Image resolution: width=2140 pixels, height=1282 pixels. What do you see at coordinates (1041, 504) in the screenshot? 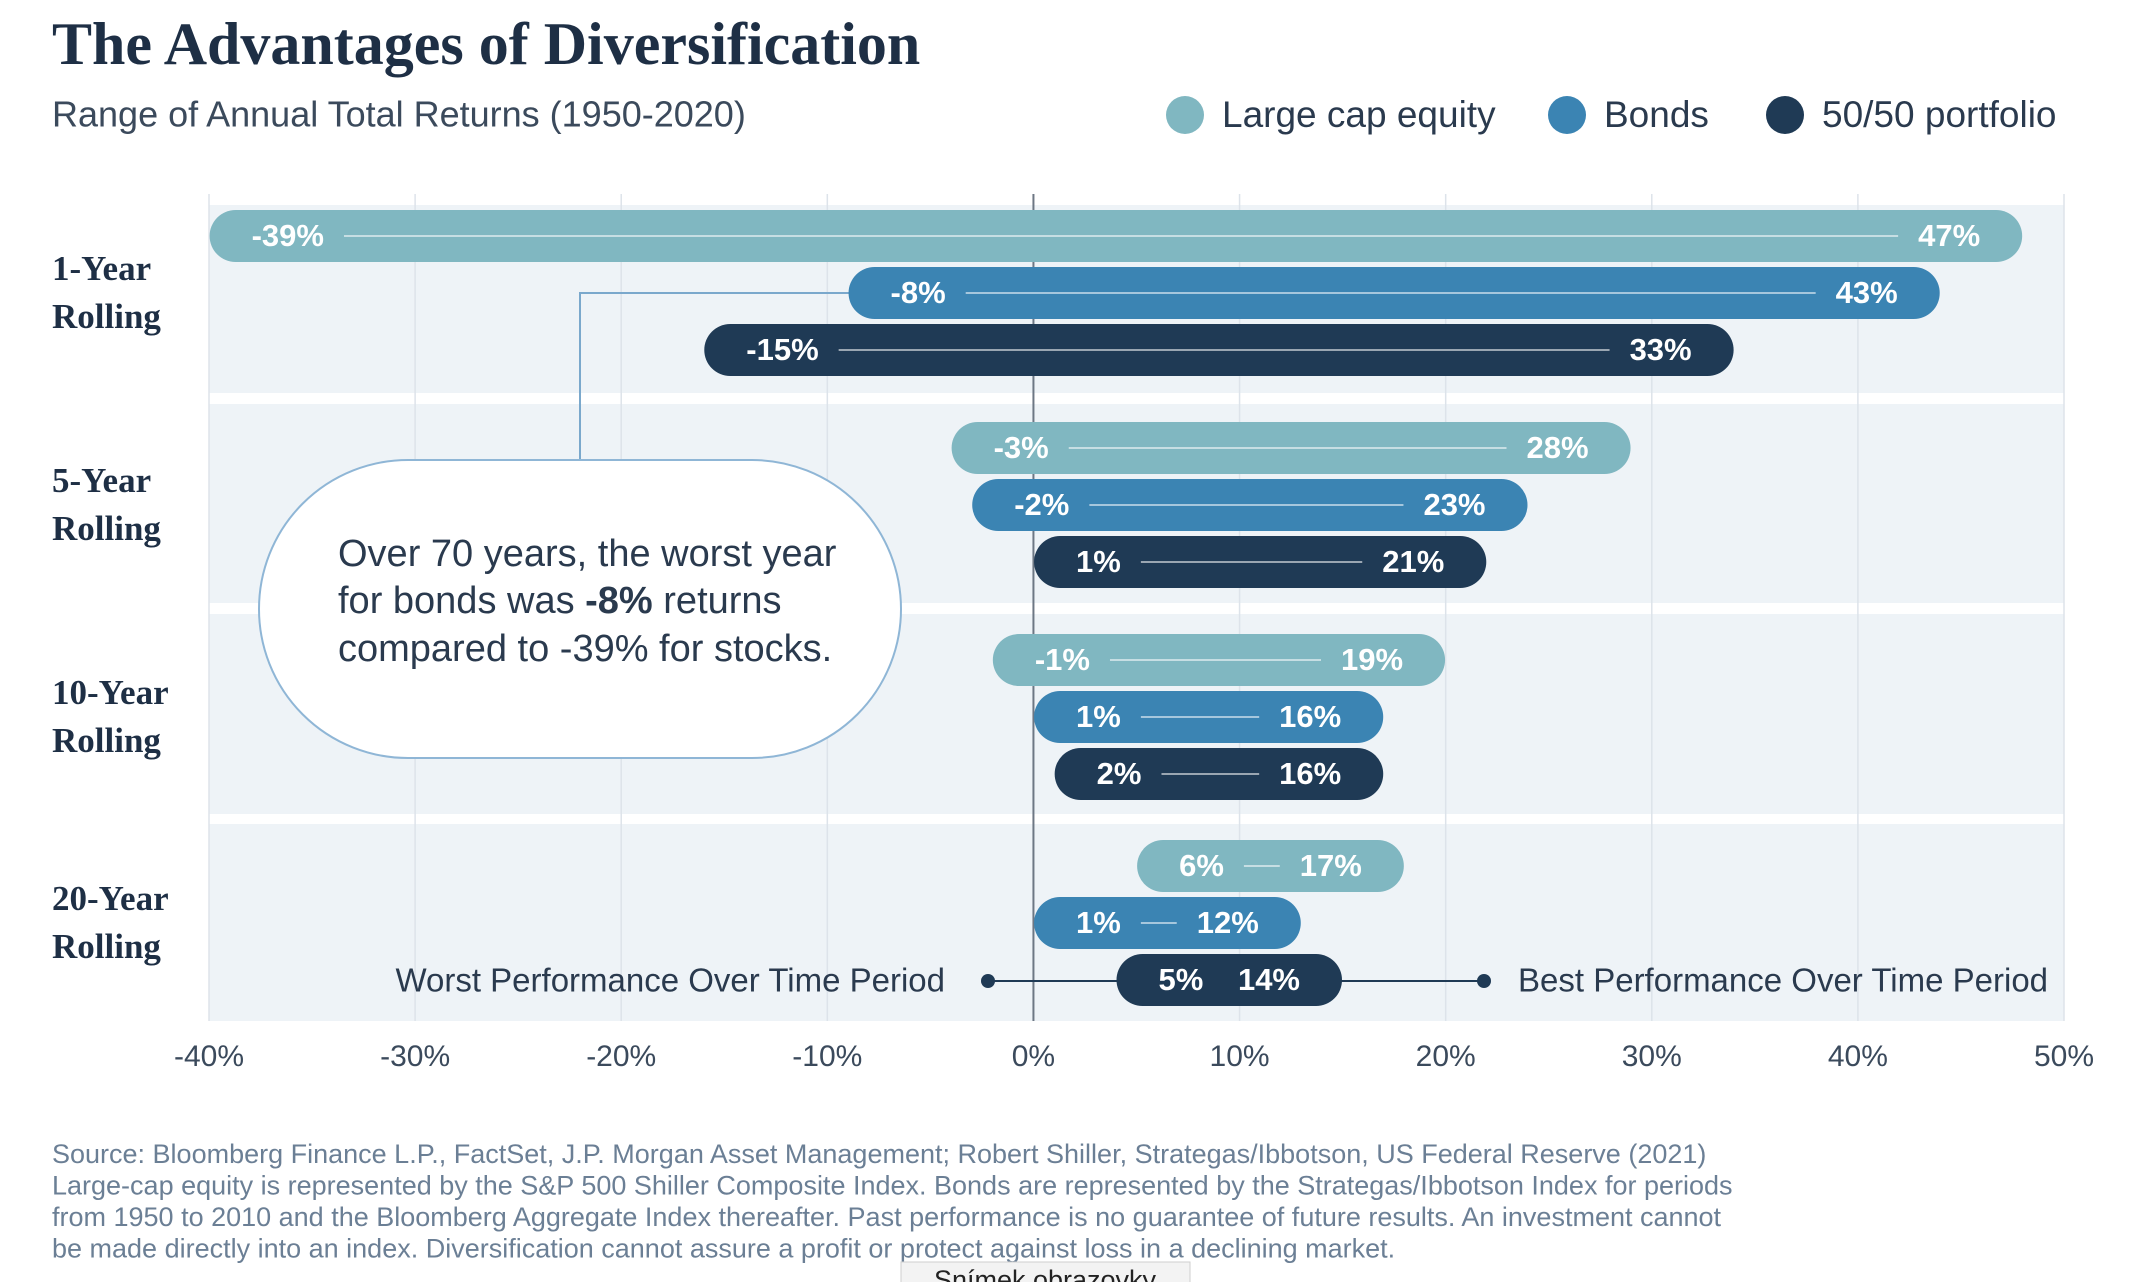
I see `low-label: -2%` at bounding box center [1041, 504].